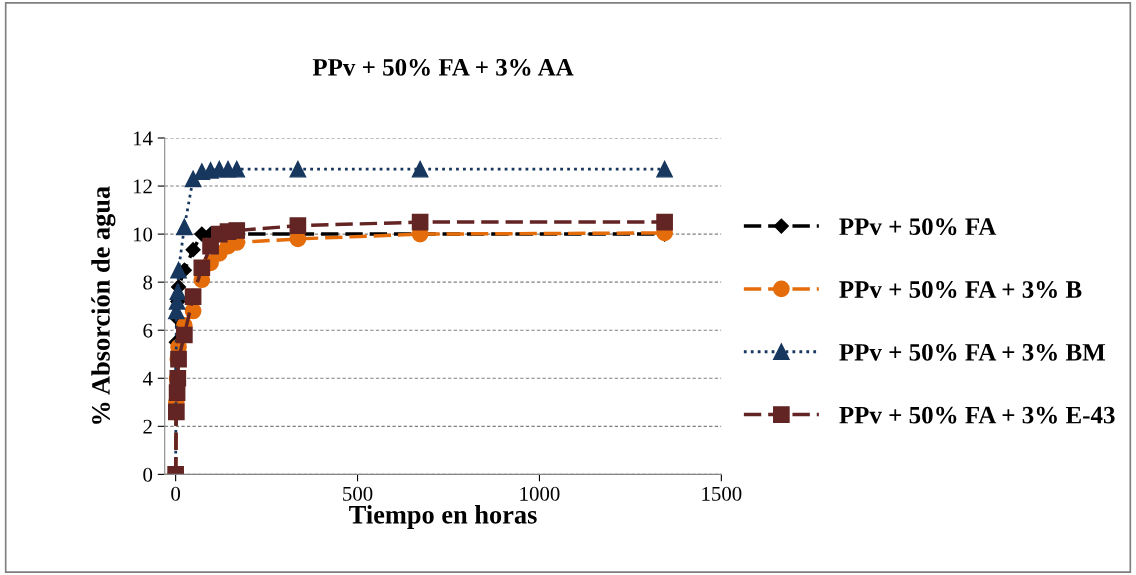 The height and width of the screenshot is (575, 1136). Describe the element at coordinates (148, 330) in the screenshot. I see `y-tick-label: 6` at that location.